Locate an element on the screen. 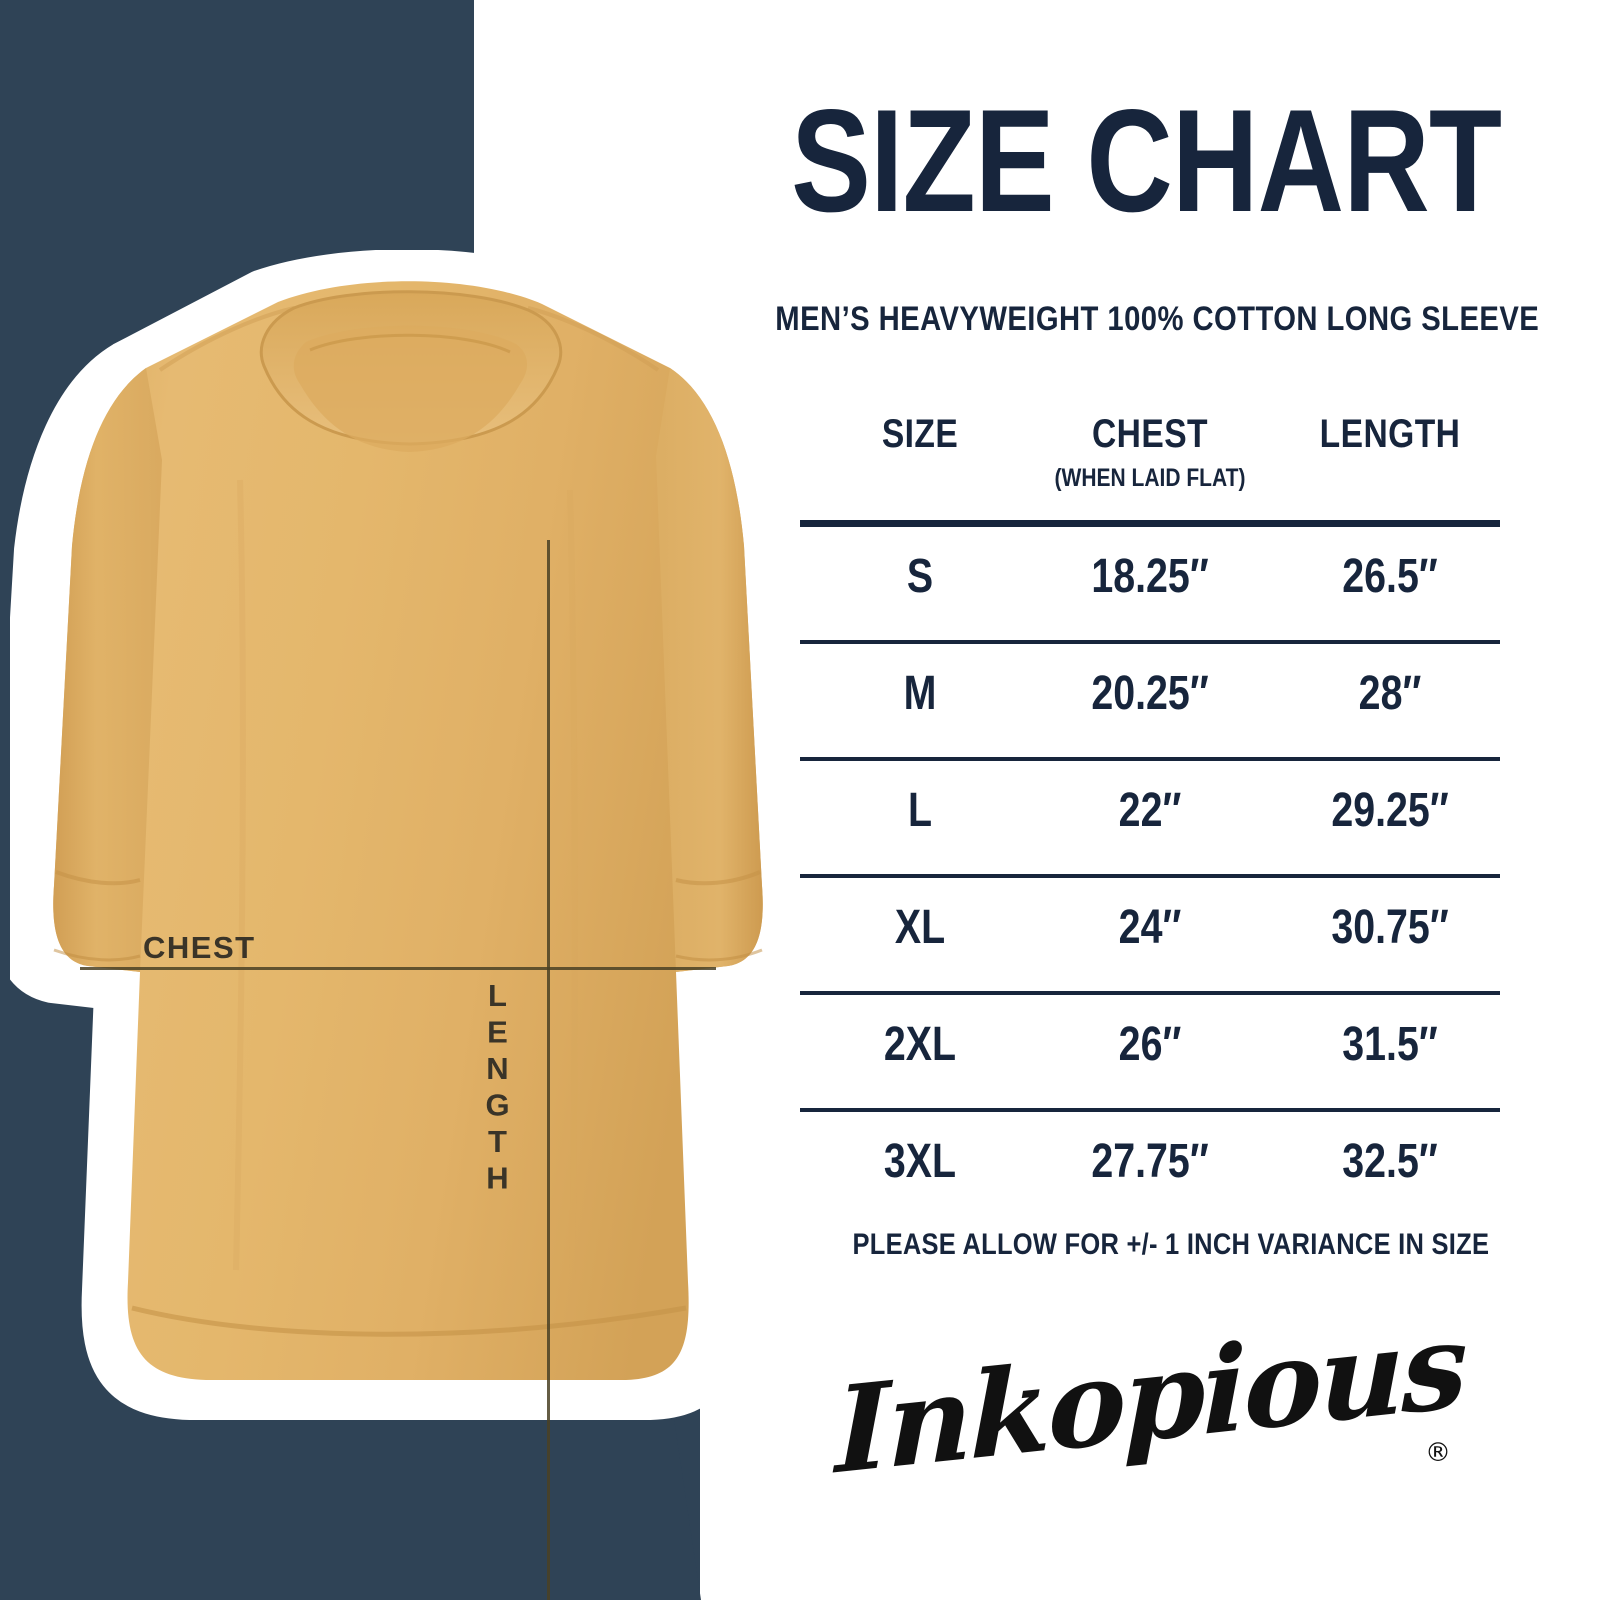 The height and width of the screenshot is (1600, 1600). cell-length: 26.5″ is located at coordinates (1390, 576).